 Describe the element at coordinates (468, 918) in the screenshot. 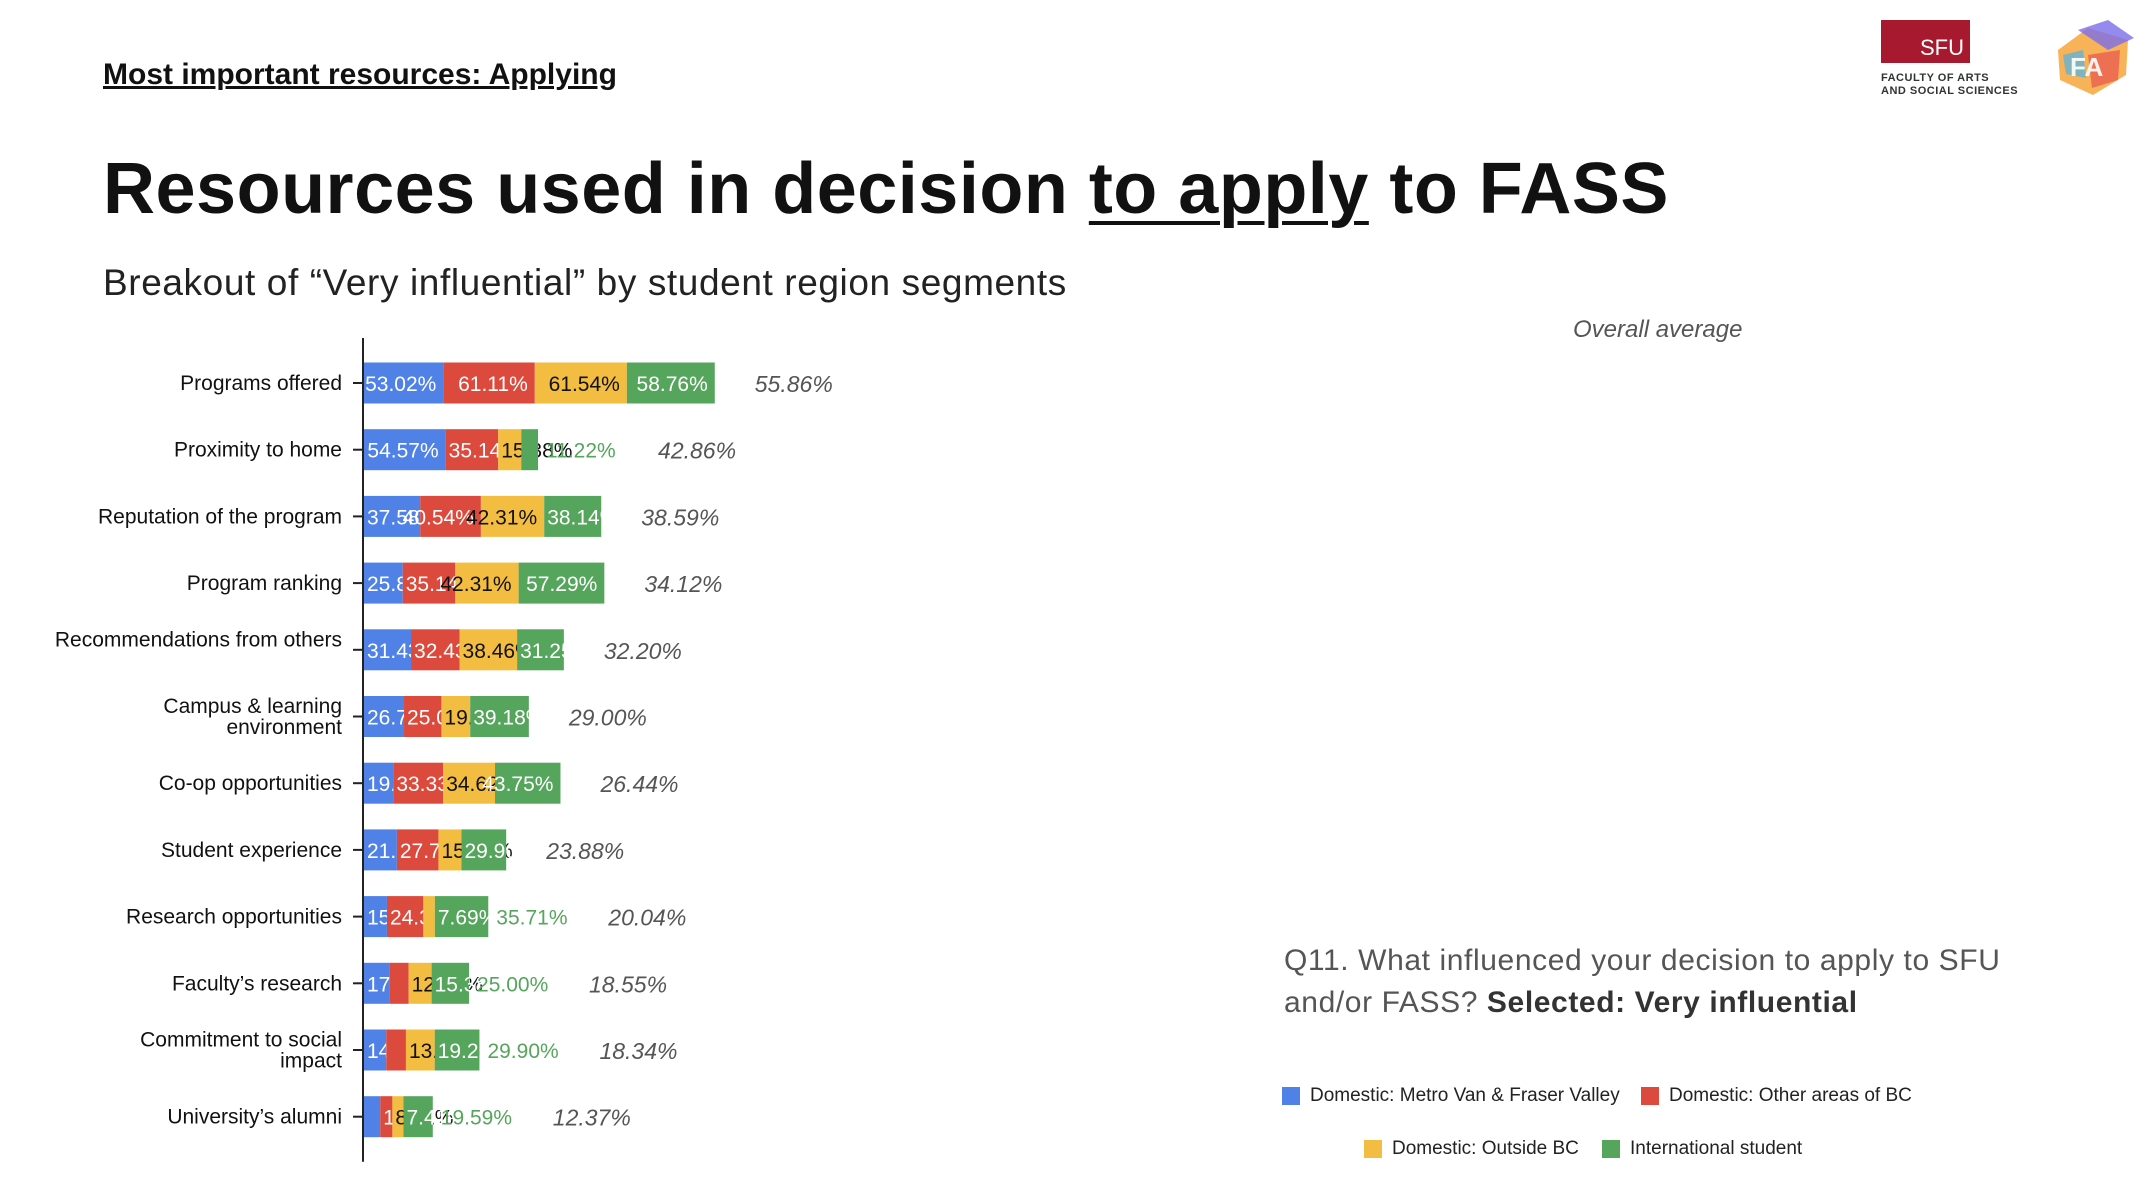

I see `data-label: 7.69%` at that location.